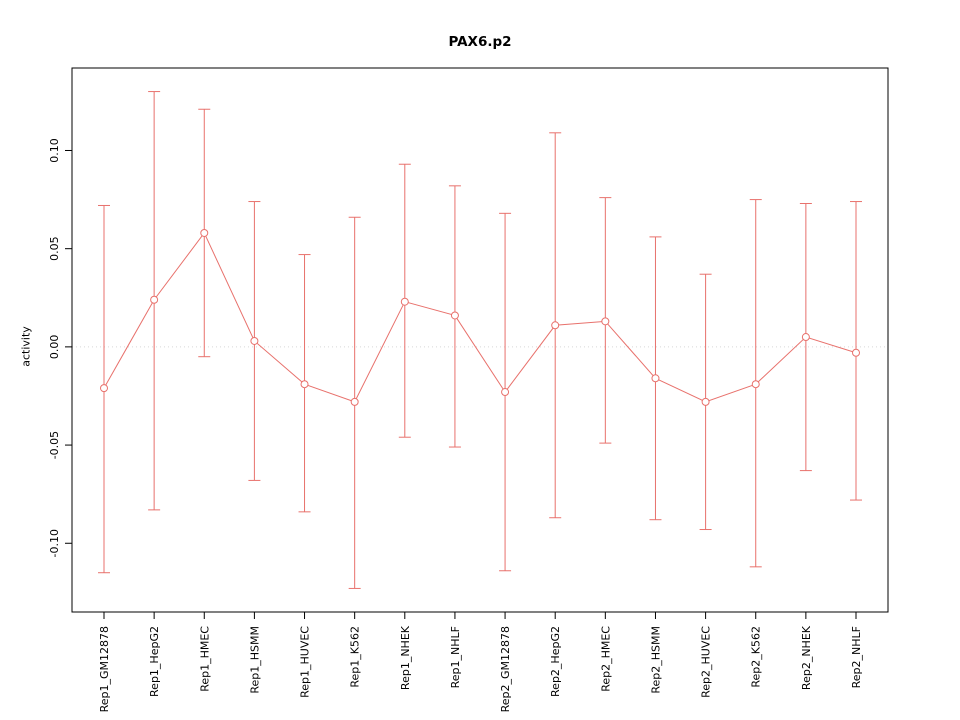  What do you see at coordinates (54, 248) in the screenshot?
I see `y-tick-label: 0.05` at bounding box center [54, 248].